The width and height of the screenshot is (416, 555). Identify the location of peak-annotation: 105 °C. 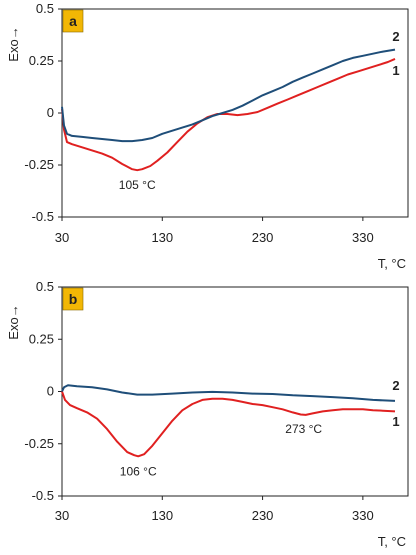
(137, 185).